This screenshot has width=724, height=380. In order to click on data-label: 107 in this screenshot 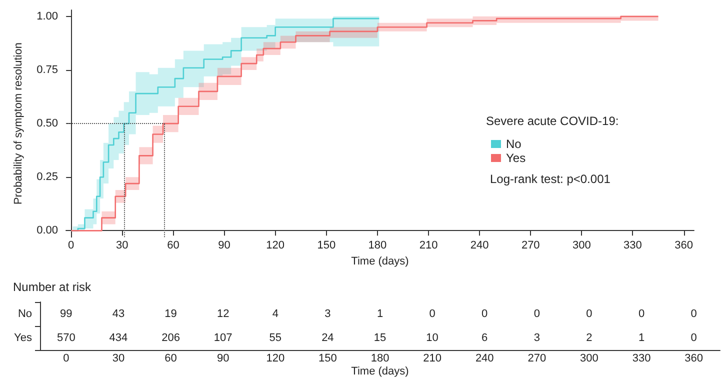, I will do `click(223, 338)`.